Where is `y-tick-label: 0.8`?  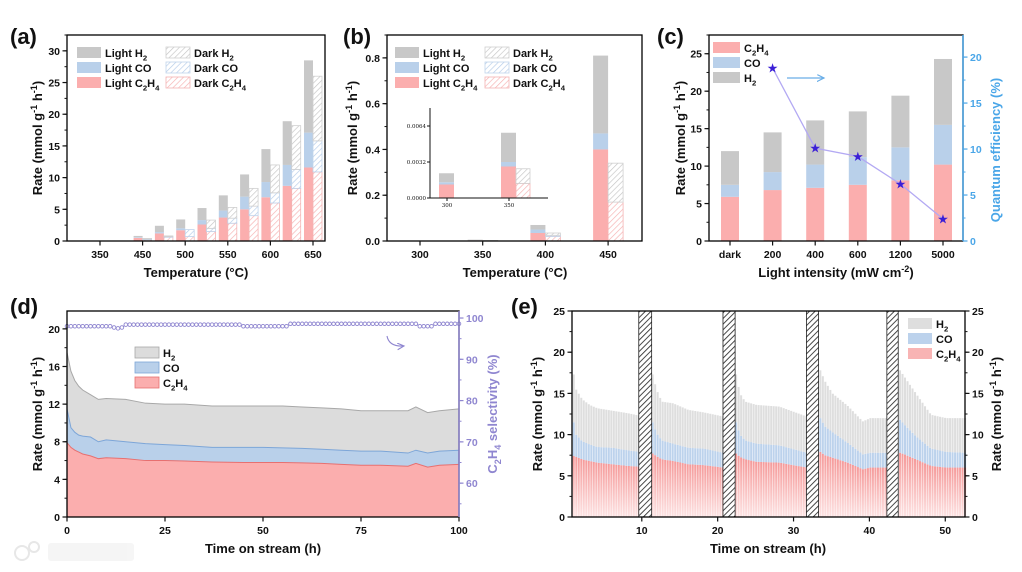 y-tick-label: 0.8 is located at coordinates (372, 59).